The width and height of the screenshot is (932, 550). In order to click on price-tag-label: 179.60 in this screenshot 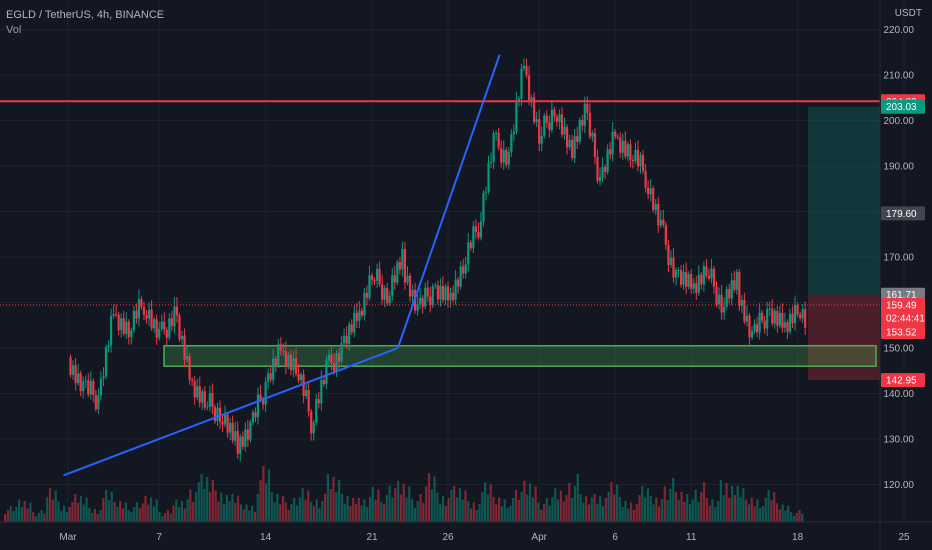, I will do `click(901, 214)`.